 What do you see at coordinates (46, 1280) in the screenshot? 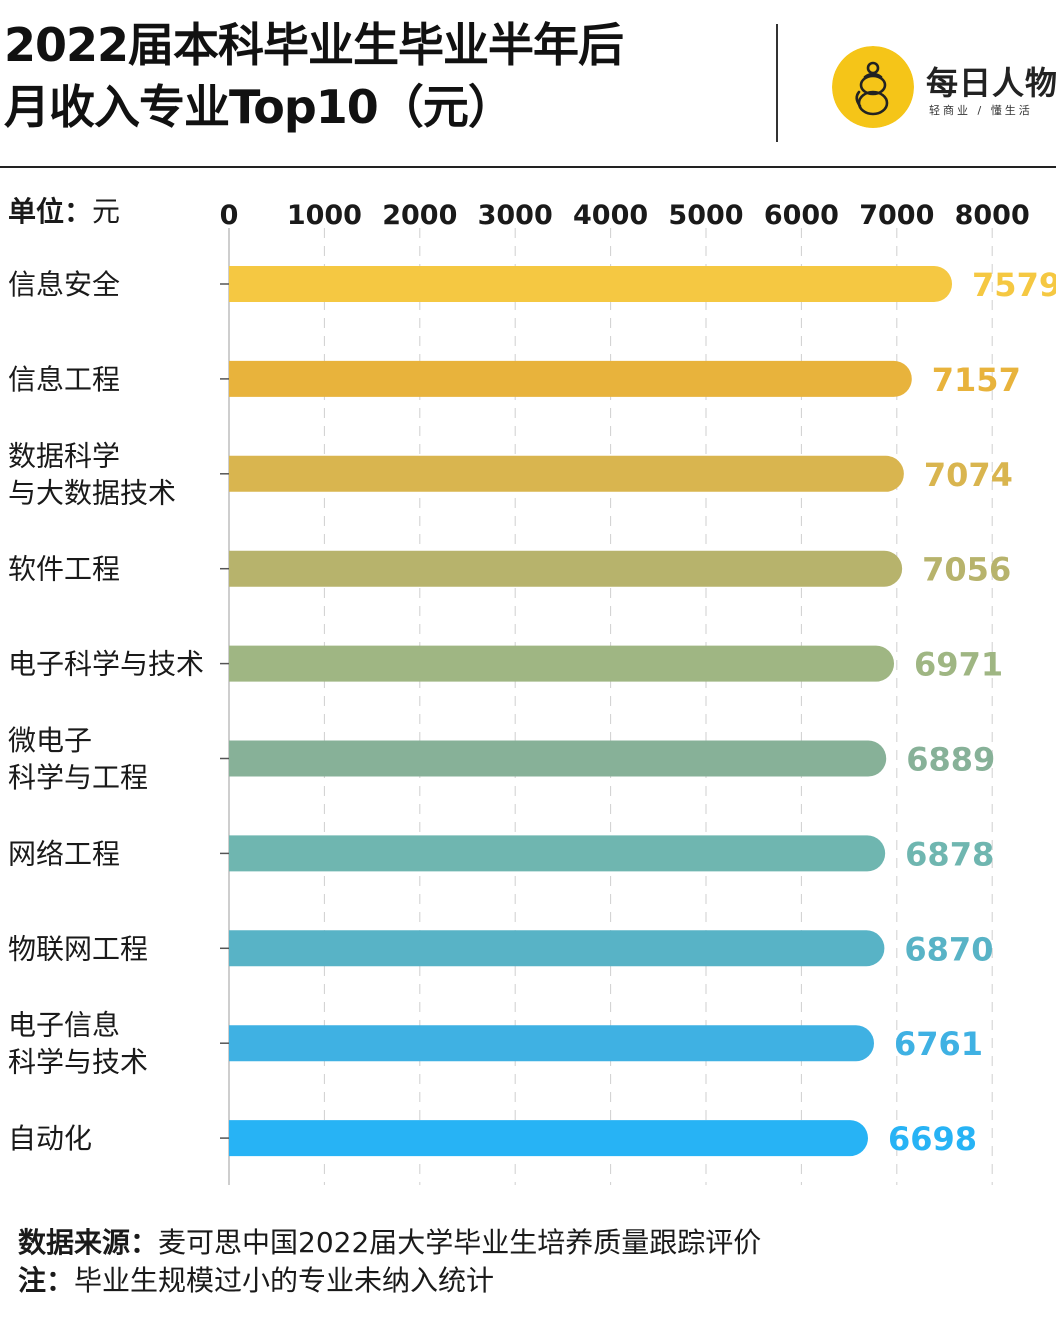
I see `note-label: 注：` at bounding box center [46, 1280].